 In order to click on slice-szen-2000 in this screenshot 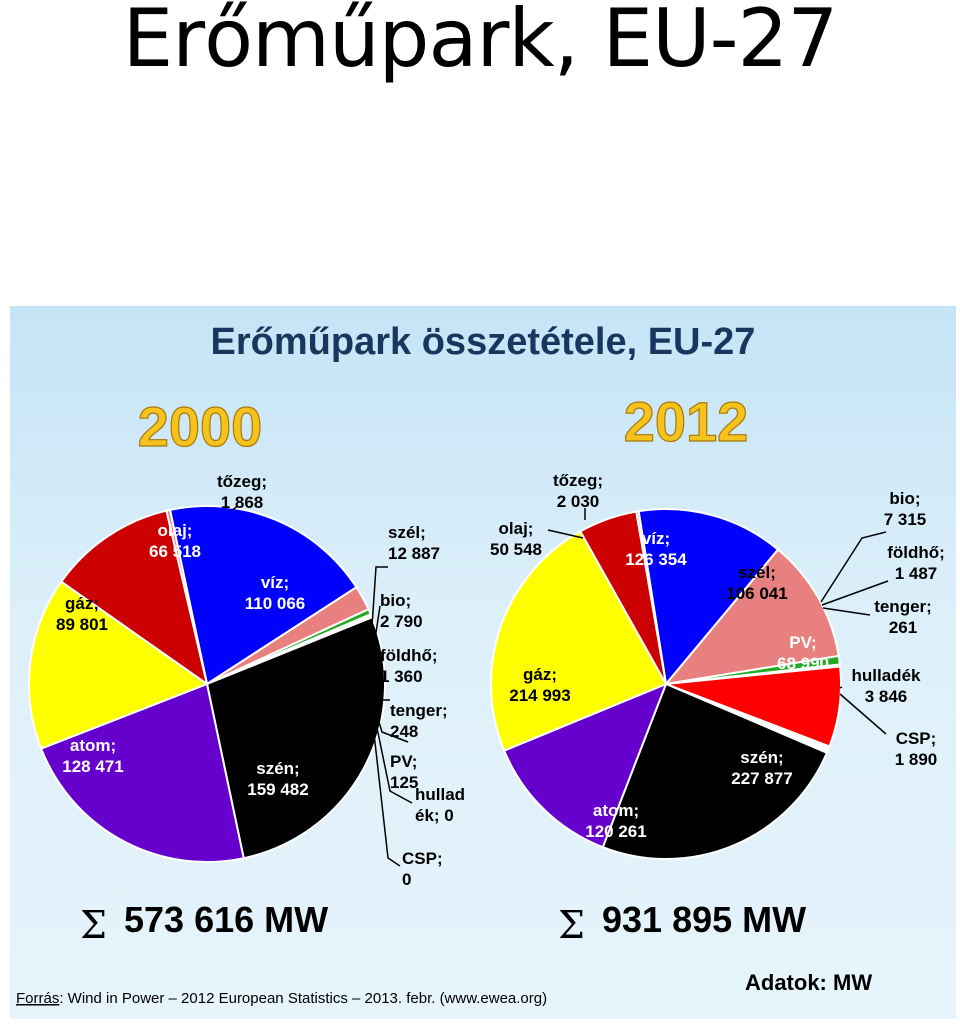, I will do `click(295, 738)`.